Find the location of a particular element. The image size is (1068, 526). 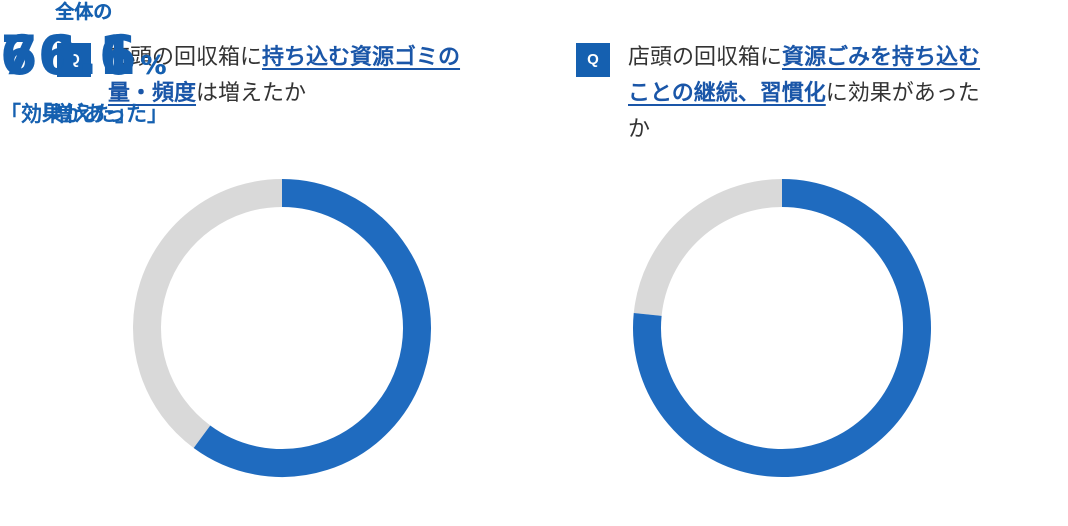

donut-center-2: 全体の 76.6% 「効果があった」 is located at coordinates (84, 64).